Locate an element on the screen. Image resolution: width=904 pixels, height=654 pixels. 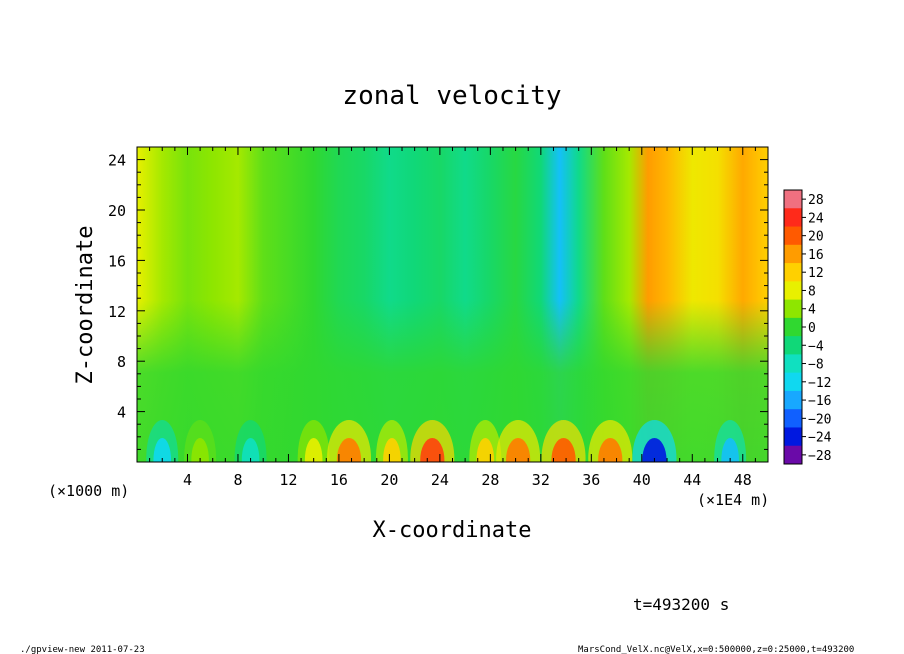
colorbar-label: −4 is located at coordinates (816, 346).